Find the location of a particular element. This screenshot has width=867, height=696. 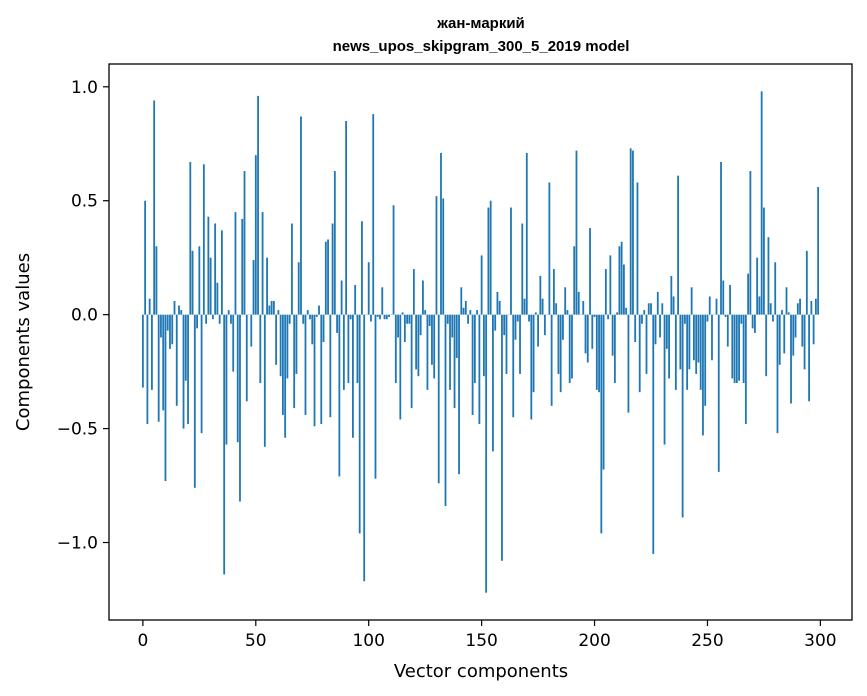

x-tick-label: 0 is located at coordinates (142, 641).